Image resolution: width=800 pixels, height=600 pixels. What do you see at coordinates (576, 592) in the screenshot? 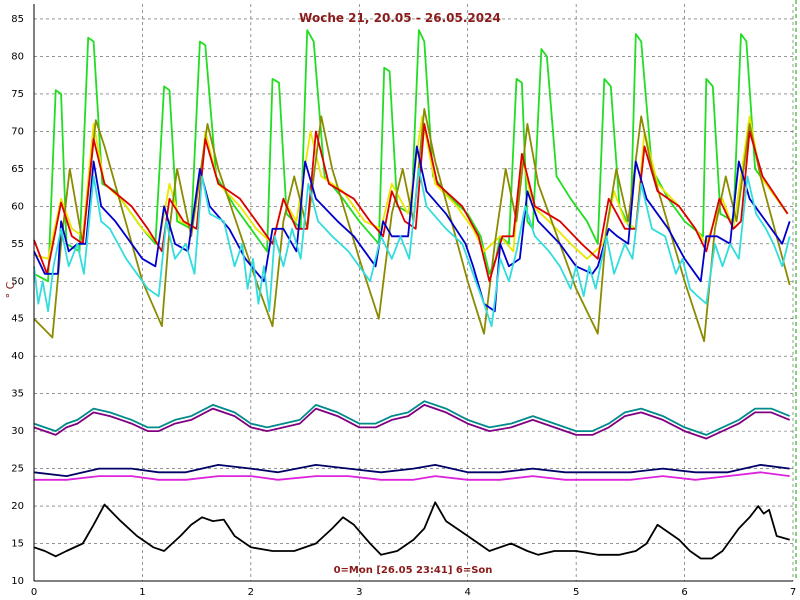
I see `x-tick-label: 5` at bounding box center [576, 592].